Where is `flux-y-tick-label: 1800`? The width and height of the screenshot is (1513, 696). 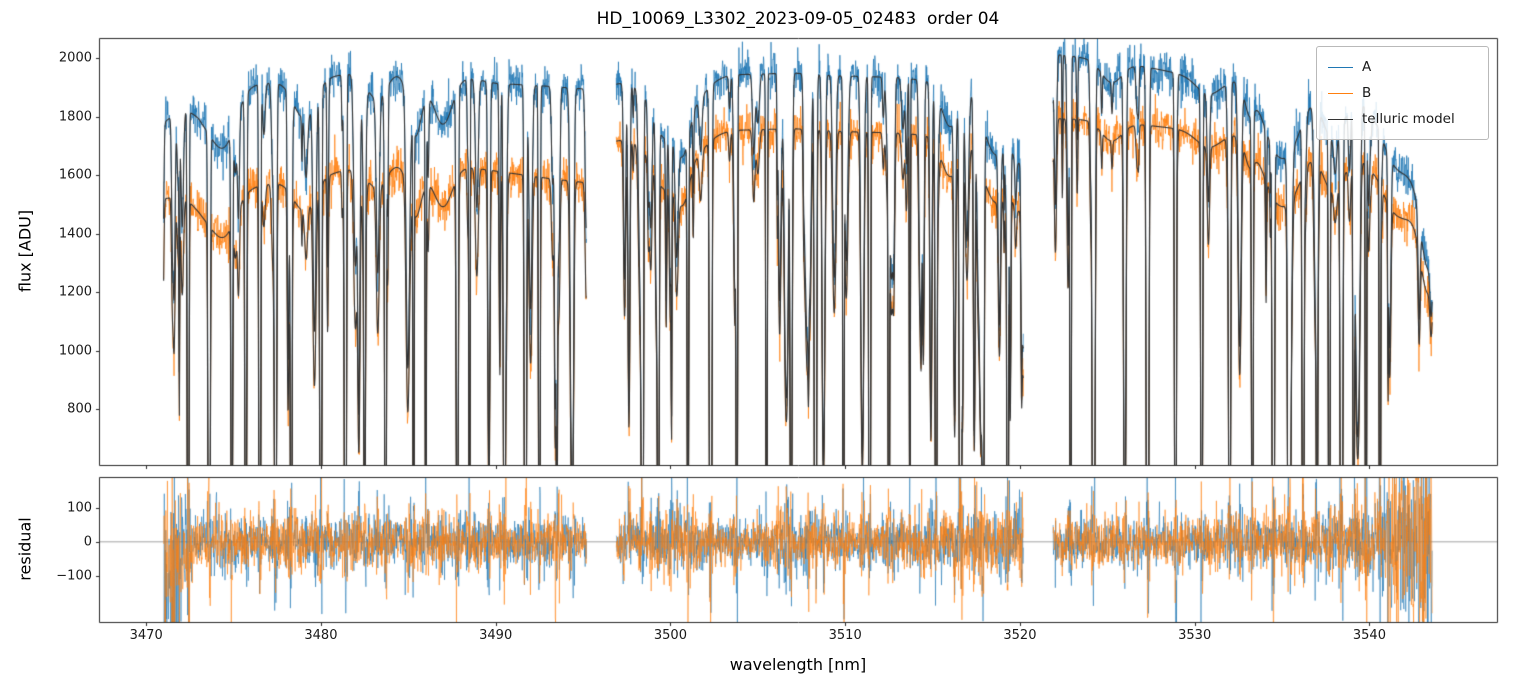
flux-y-tick-label: 1800 is located at coordinates (75, 117).